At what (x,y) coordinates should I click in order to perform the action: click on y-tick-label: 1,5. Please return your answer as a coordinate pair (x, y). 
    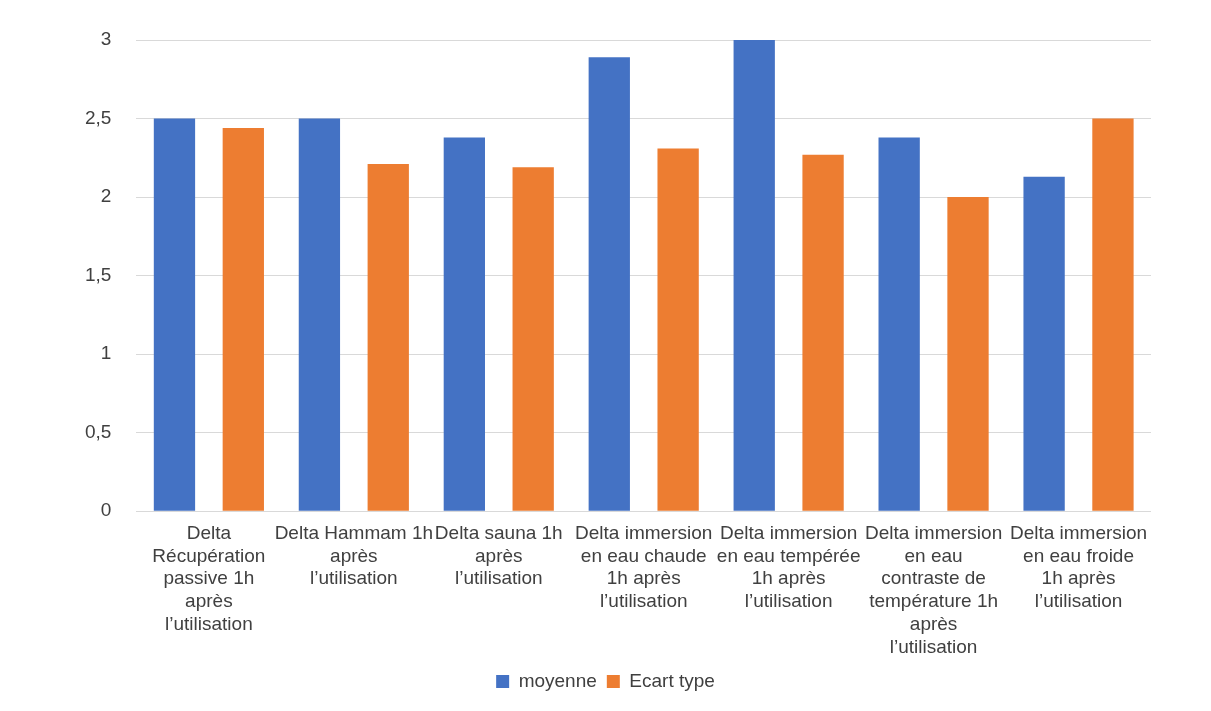
    Looking at the image, I should click on (98, 274).